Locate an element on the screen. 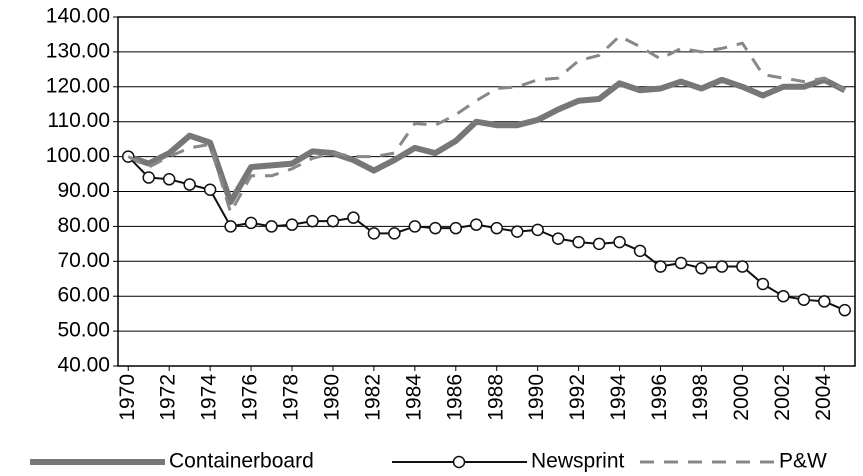  legend-item: Newsprint is located at coordinates (508, 461).